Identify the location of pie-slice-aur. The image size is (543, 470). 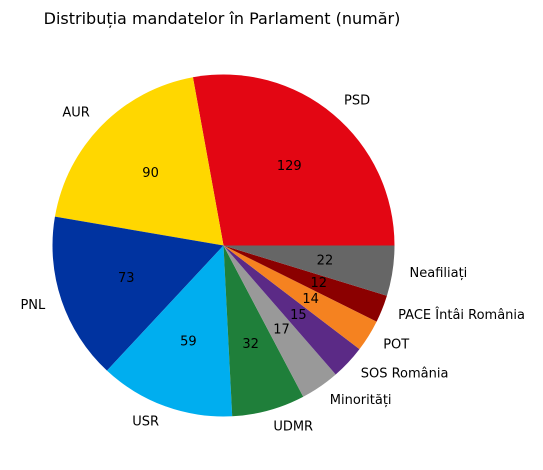
(139, 161).